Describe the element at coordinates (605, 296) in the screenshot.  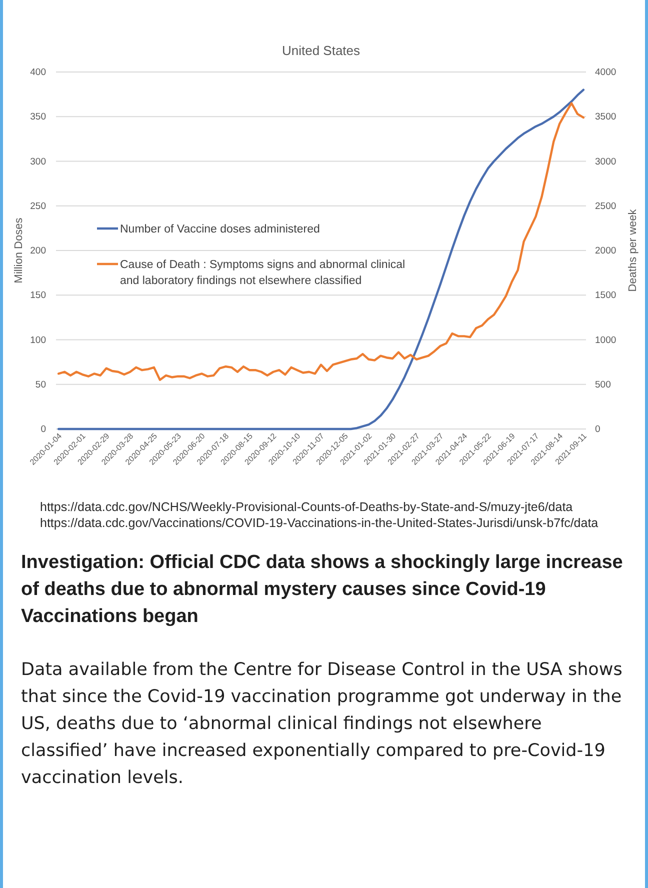
I see `y2-tick-label: 1500` at that location.